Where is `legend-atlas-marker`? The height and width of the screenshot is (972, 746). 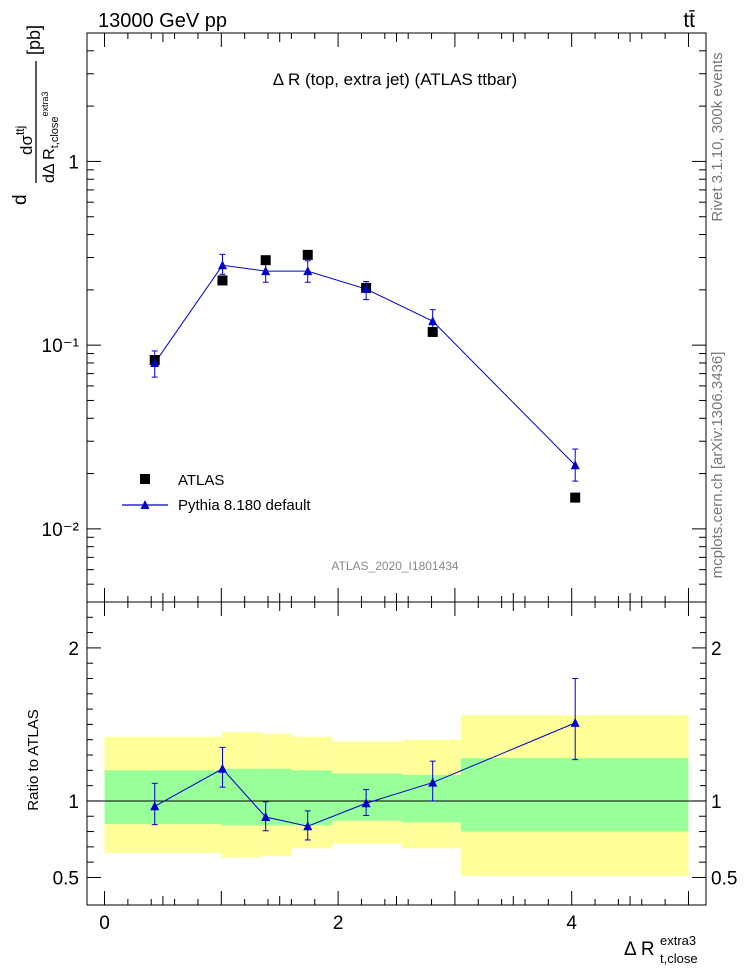
legend-atlas-marker is located at coordinates (145, 479).